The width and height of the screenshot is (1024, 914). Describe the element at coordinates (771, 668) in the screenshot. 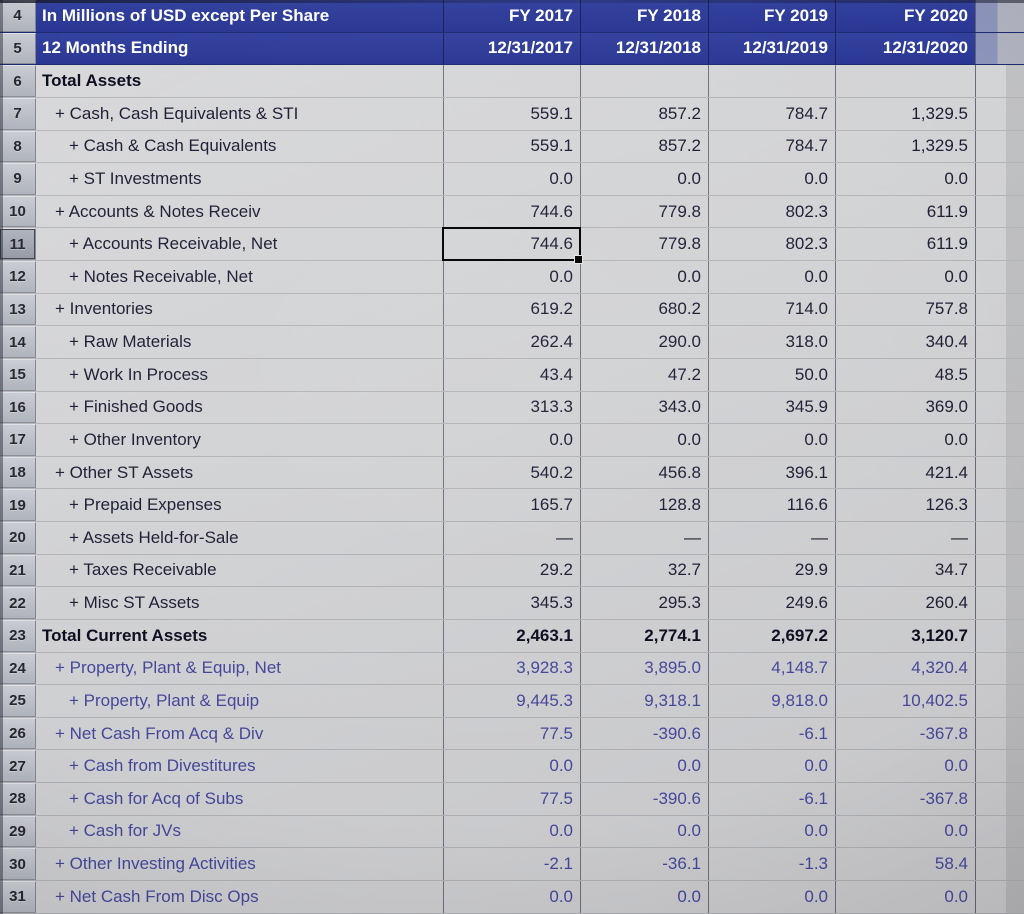

I see `cell-value: 4,148.7` at that location.